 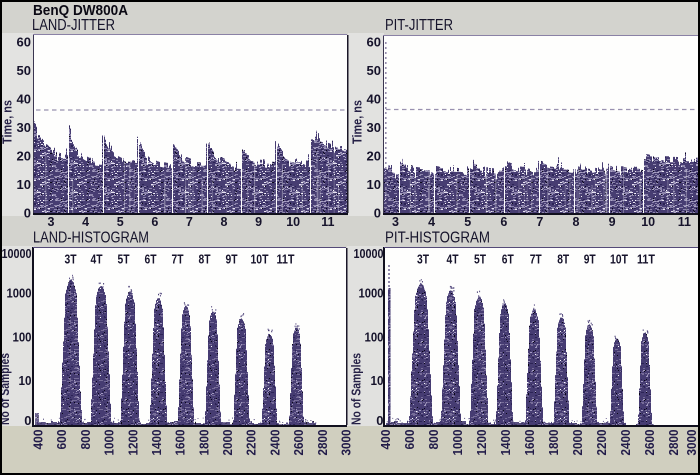 What do you see at coordinates (91, 238) in the screenshot?
I see `svg-text: LAND-HISTOGRAM` at bounding box center [91, 238].